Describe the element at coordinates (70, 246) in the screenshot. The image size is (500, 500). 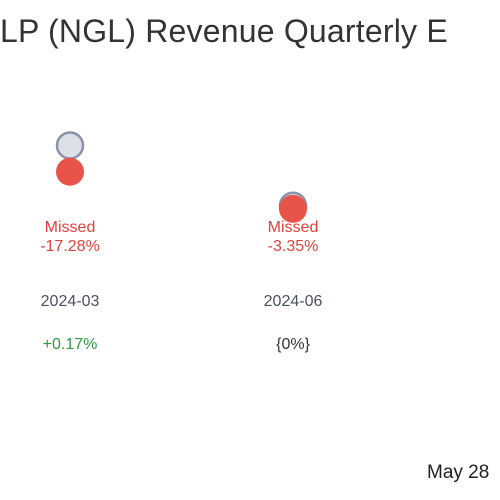
I see `surprise-label: -17.28%` at that location.